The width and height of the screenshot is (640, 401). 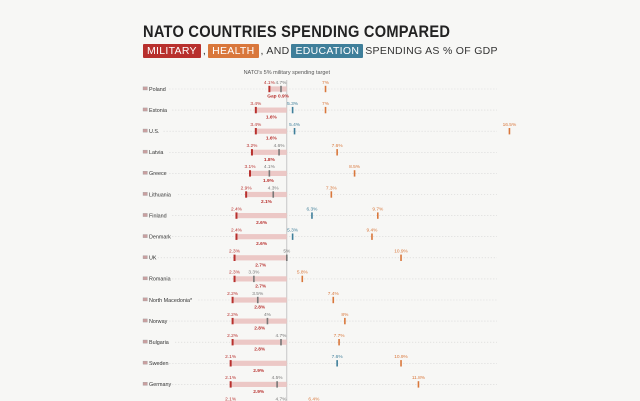 I want to click on legend-rest: SPENDING AS % OF GDP, so click(x=431, y=51).